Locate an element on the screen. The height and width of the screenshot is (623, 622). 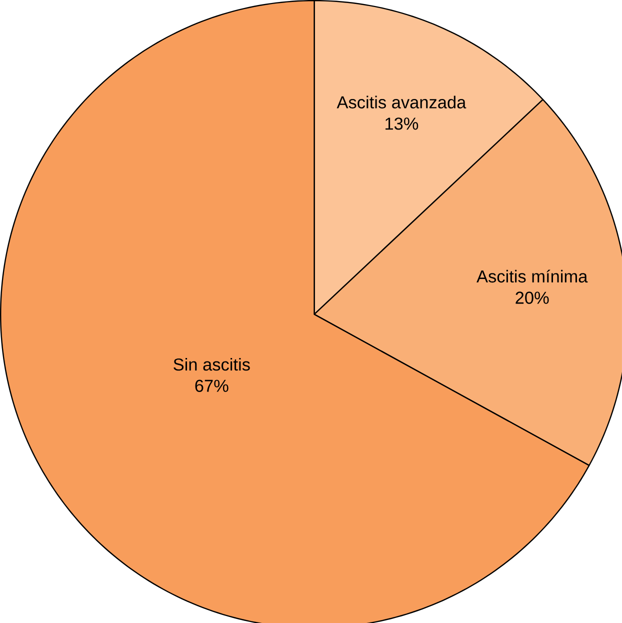
data-label: 13% is located at coordinates (402, 124).